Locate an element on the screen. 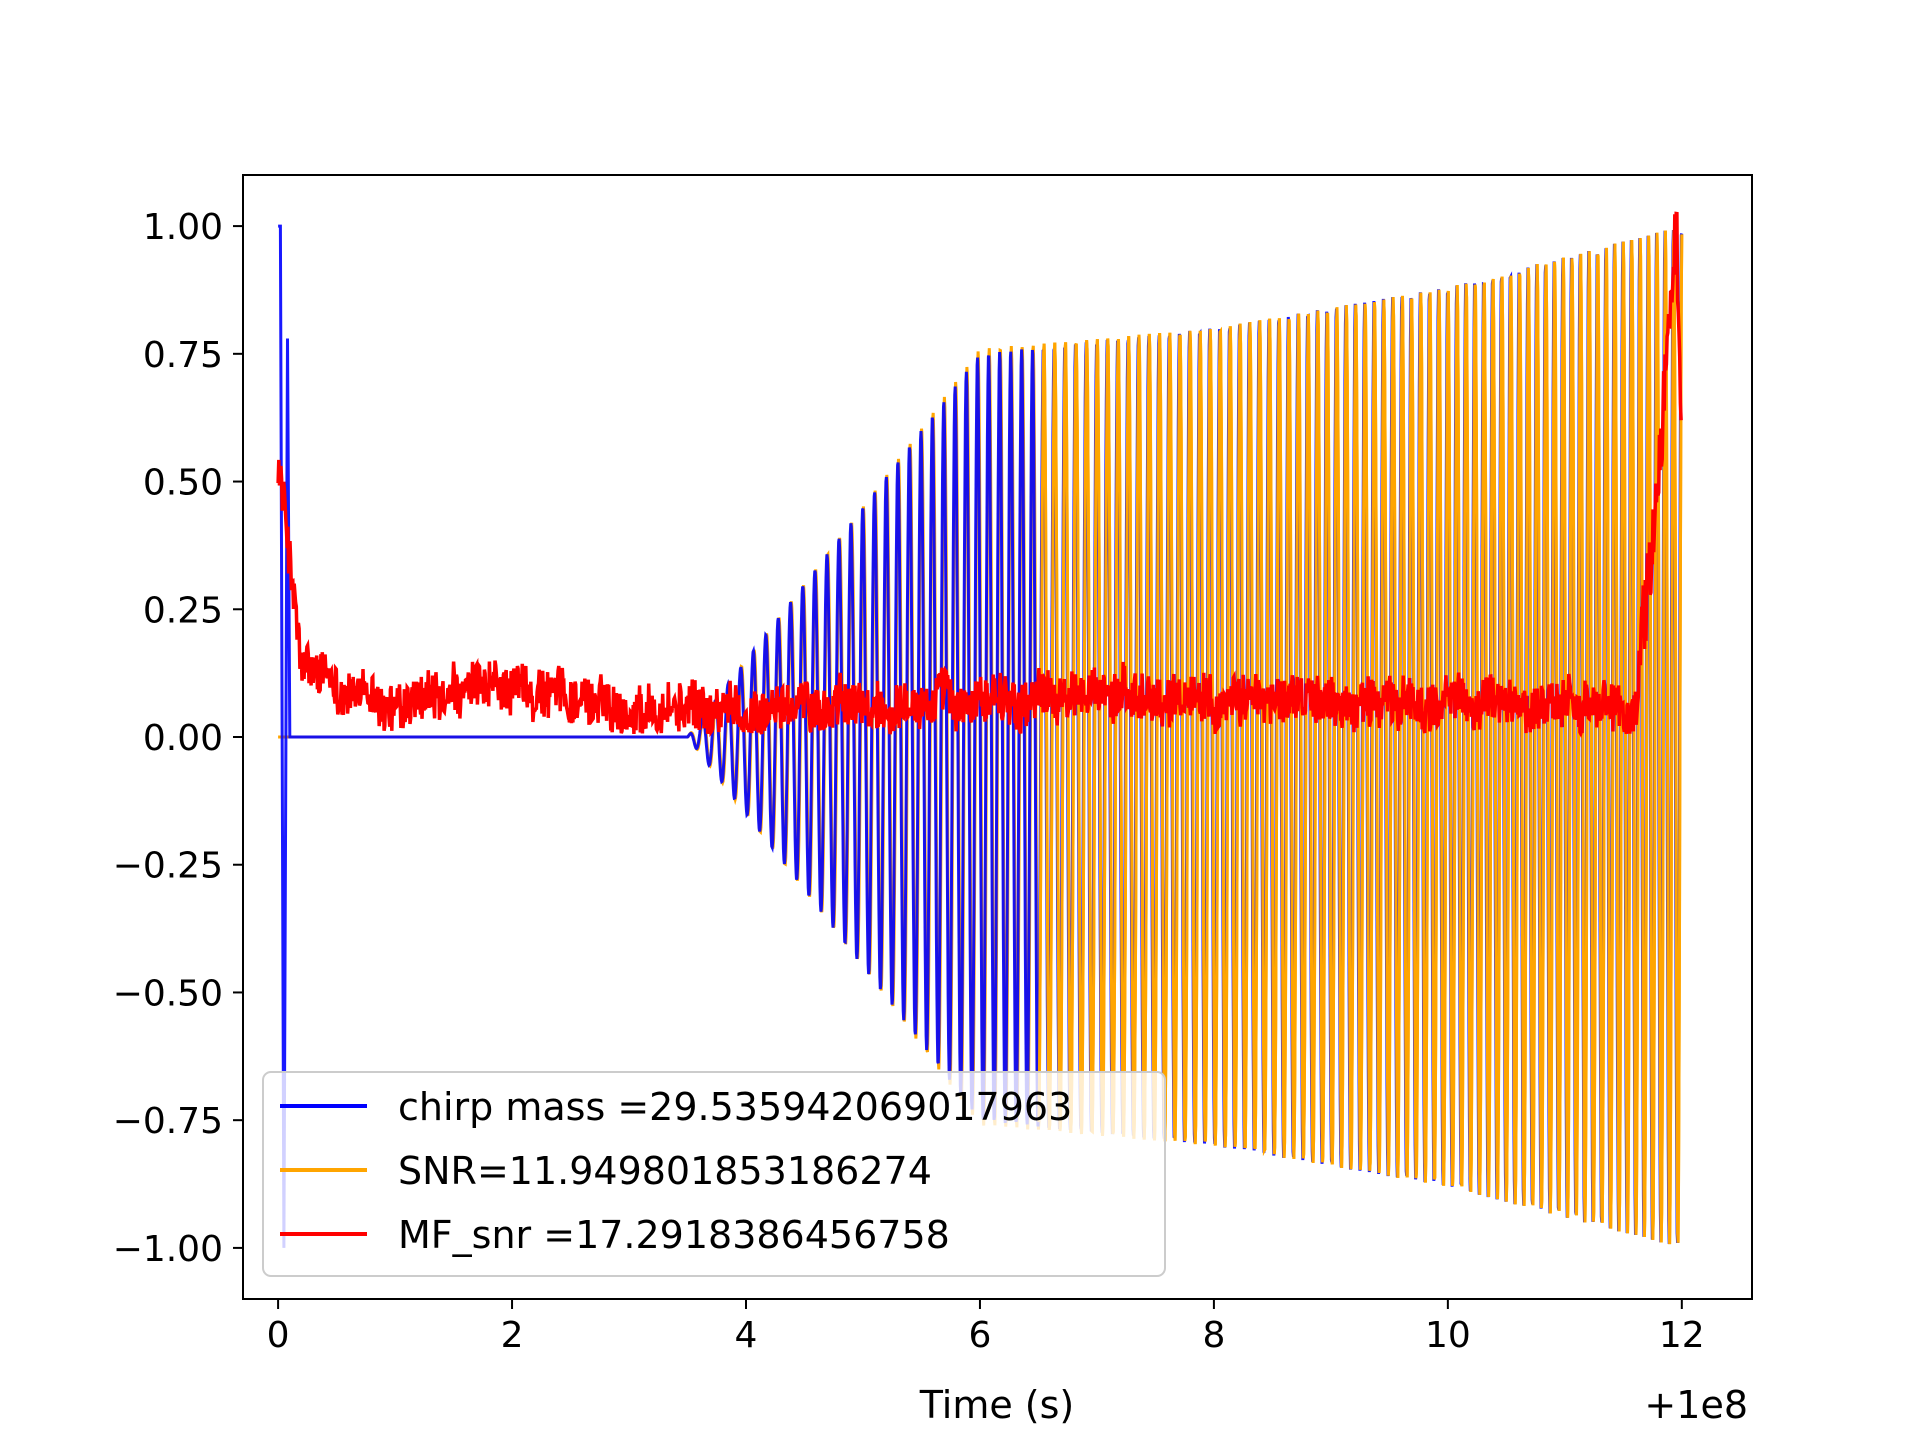  x-tick-label: 4 is located at coordinates (746, 1335).